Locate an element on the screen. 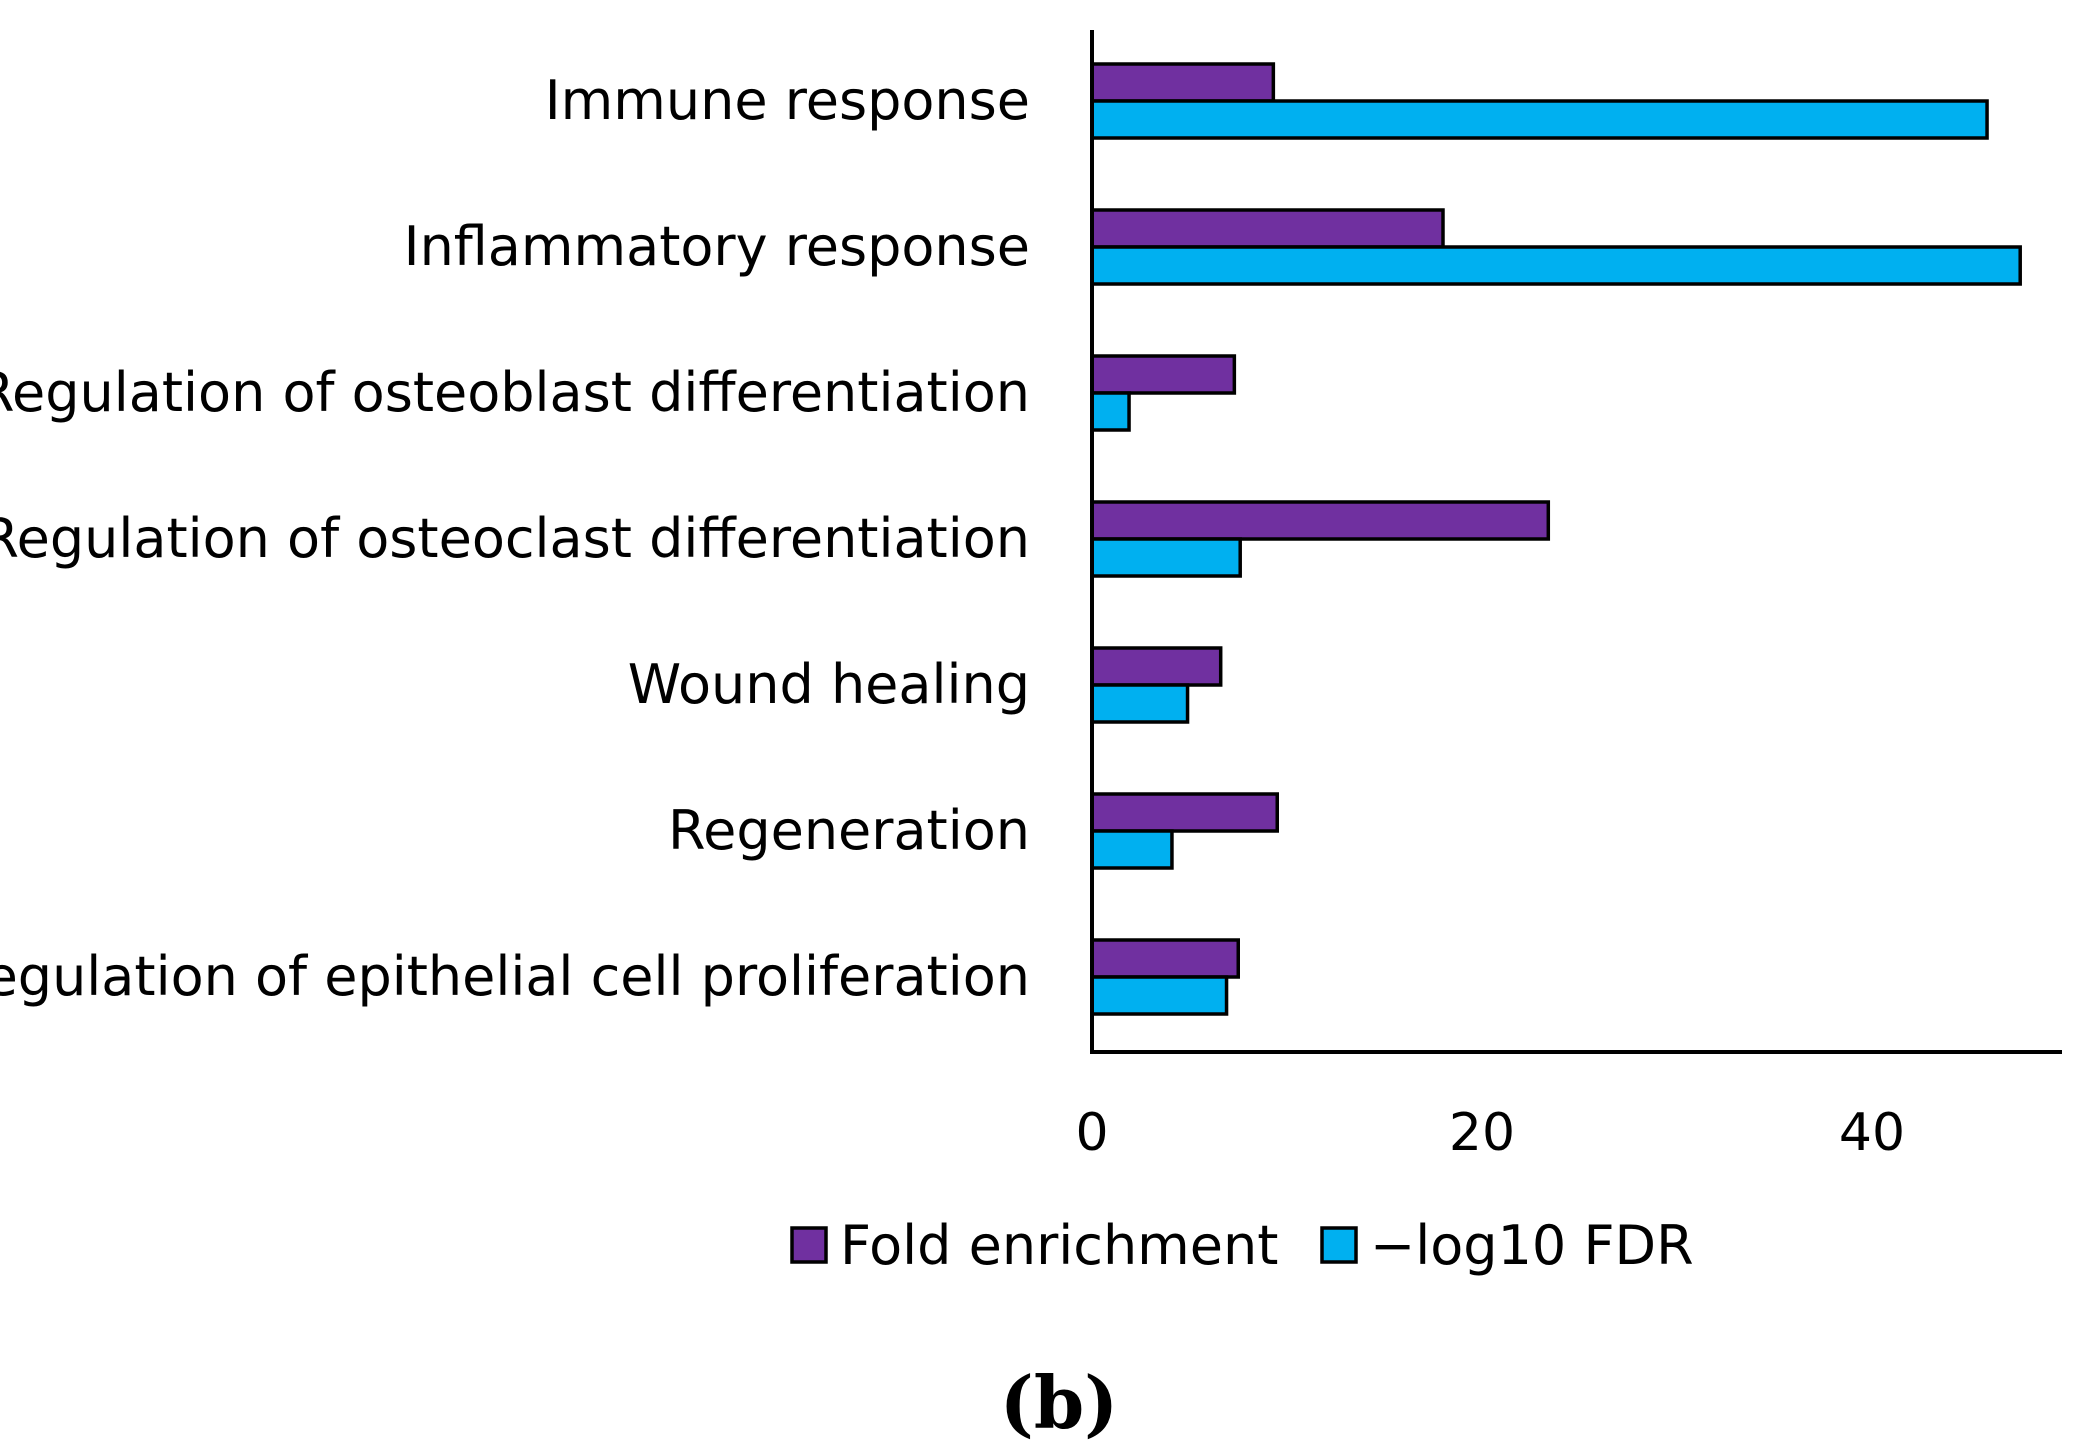 Image resolution: width=2080 pixels, height=1451 pixels. category-label: Regeneration is located at coordinates (849, 830).